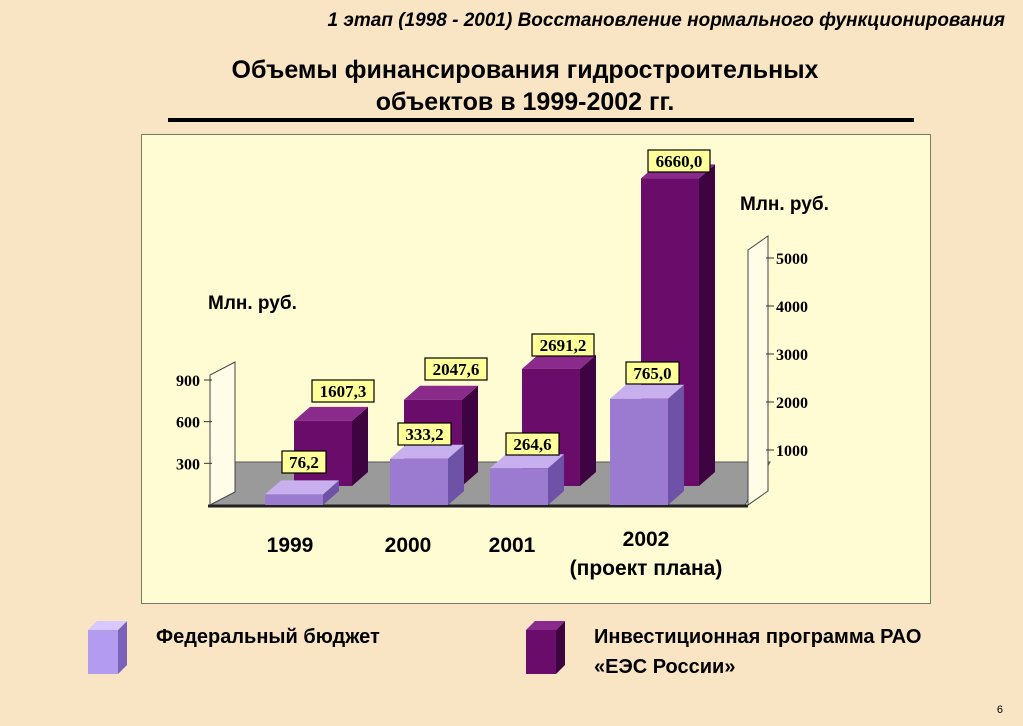 The height and width of the screenshot is (726, 1023). I want to click on legend-label-federal: Федеральный бюджет, so click(268, 637).